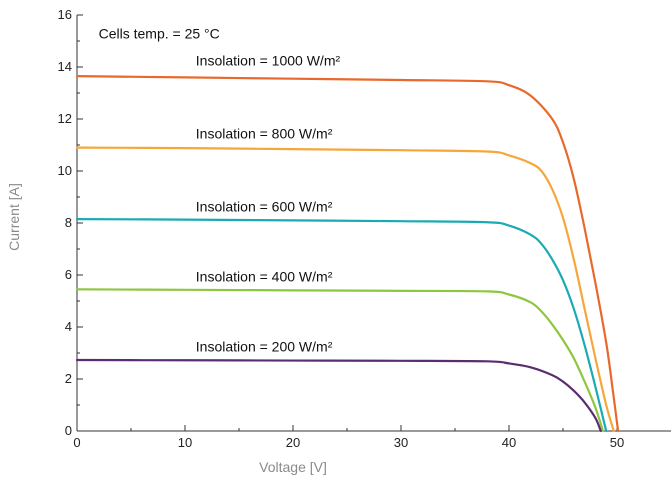  What do you see at coordinates (159, 33) in the screenshot?
I see `cell-temperature-note: Cells temp. = 25 °C` at bounding box center [159, 33].